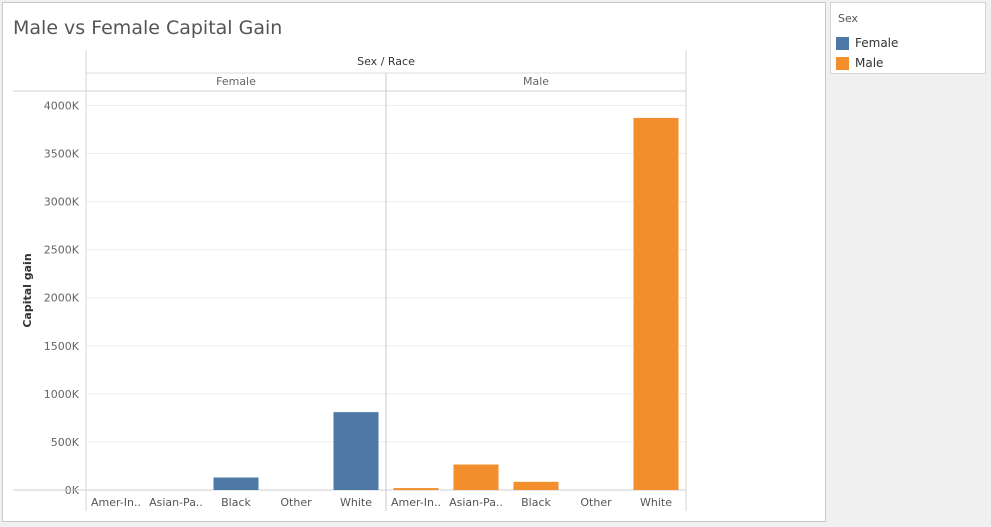 This screenshot has height=527, width=991. Describe the element at coordinates (62, 346) in the screenshot. I see `y-tick-label: 1500K` at that location.